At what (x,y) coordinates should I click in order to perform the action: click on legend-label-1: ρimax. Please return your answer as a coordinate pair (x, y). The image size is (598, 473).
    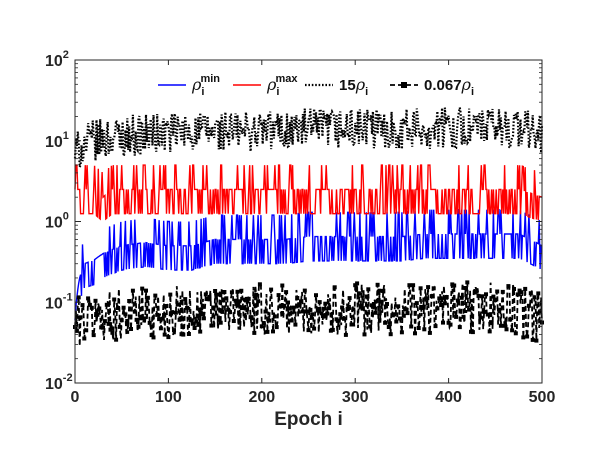
    Looking at the image, I should click on (282, 85).